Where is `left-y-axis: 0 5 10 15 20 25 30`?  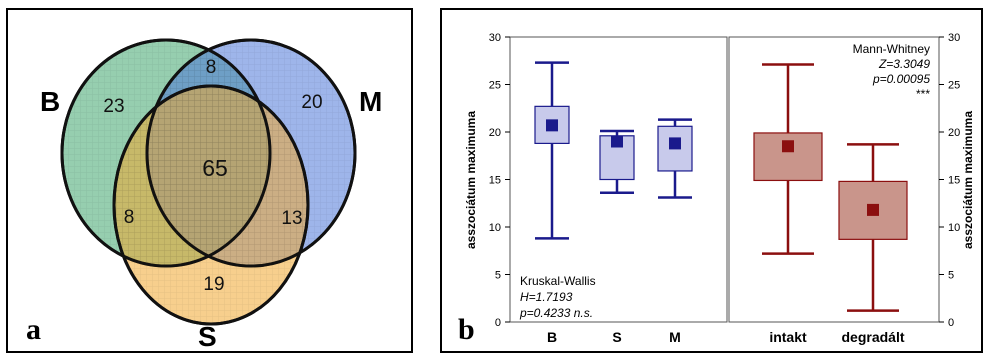
left-y-axis: 0 5 10 15 20 25 30 is located at coordinates (499, 180).